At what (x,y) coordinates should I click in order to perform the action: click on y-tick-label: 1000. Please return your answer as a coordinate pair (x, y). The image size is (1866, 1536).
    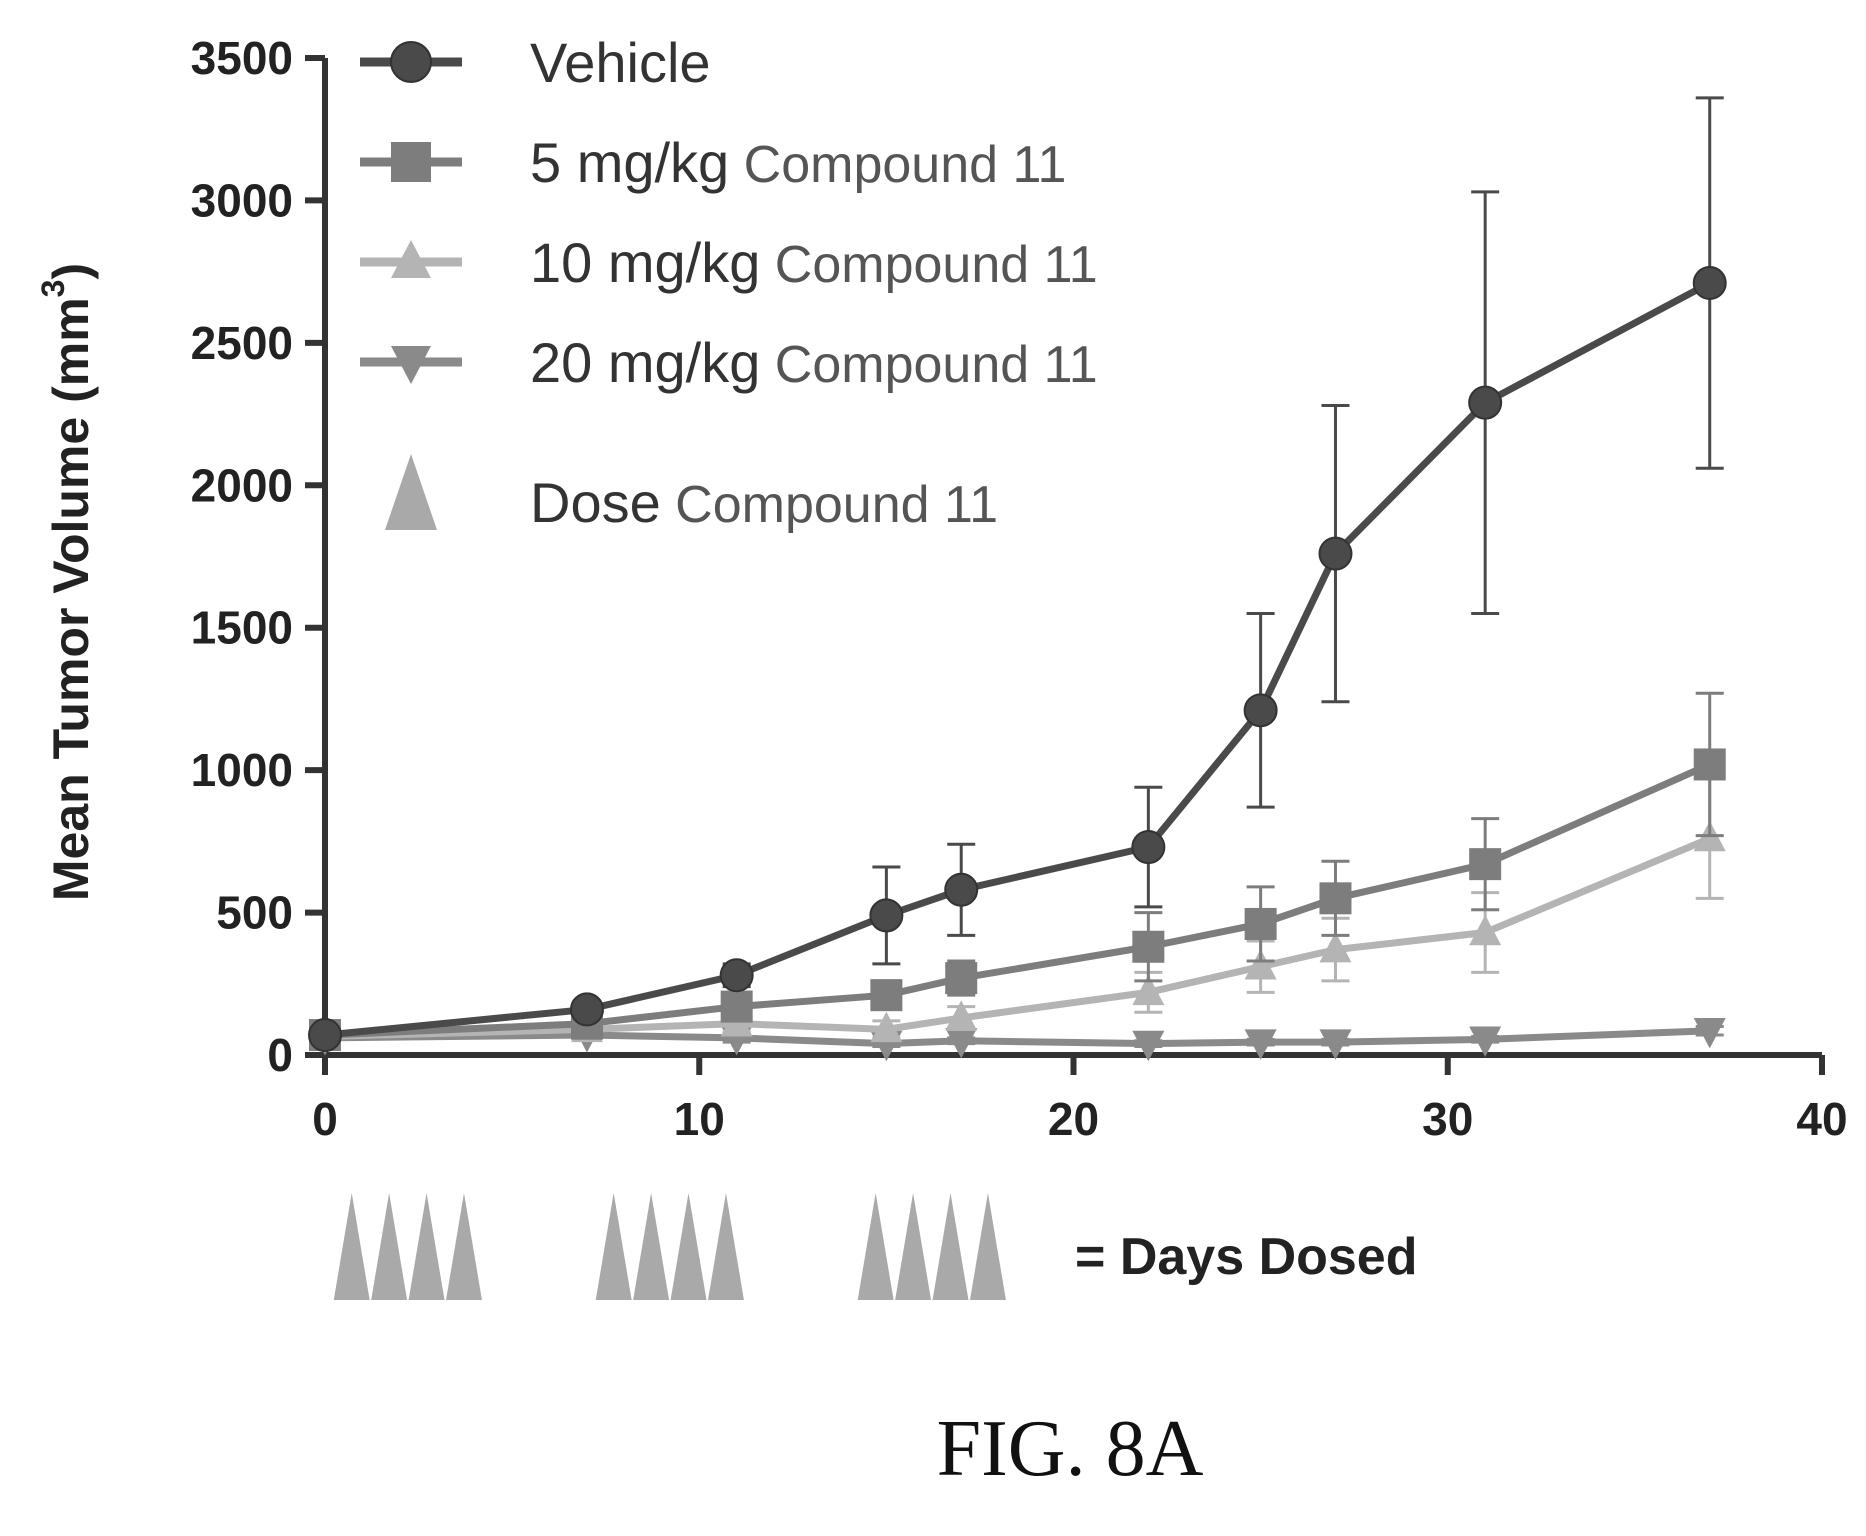
    Looking at the image, I should click on (242, 770).